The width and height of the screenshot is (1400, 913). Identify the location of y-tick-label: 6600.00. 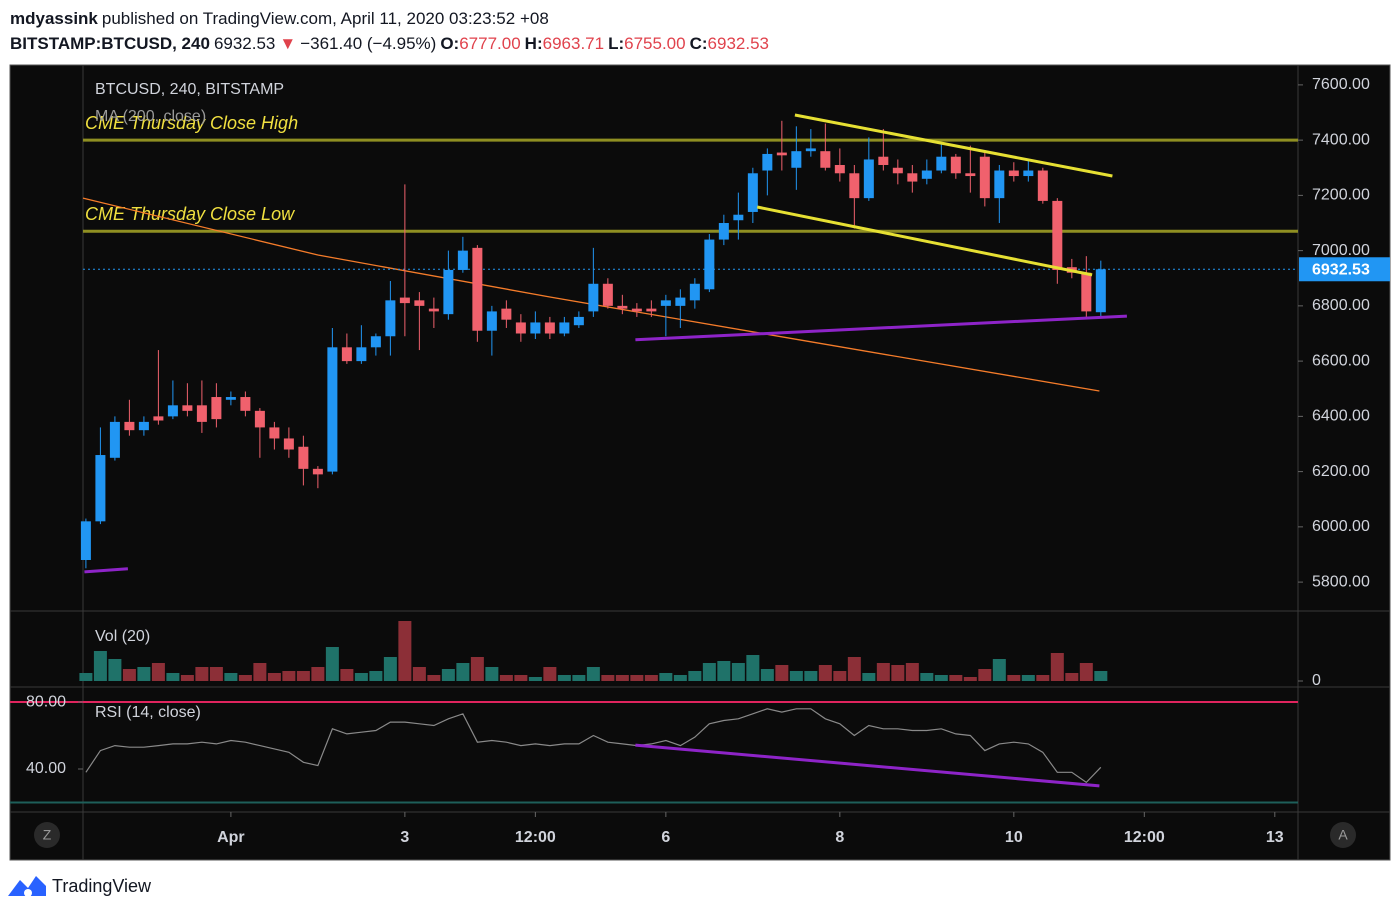
(1341, 360).